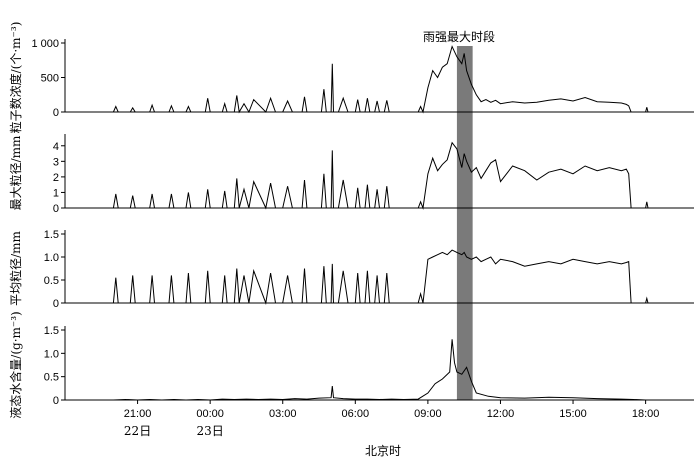 This screenshot has height=462, width=700. What do you see at coordinates (45, 44) in the screenshot?
I see `y-tick-label: 1 000` at bounding box center [45, 44].